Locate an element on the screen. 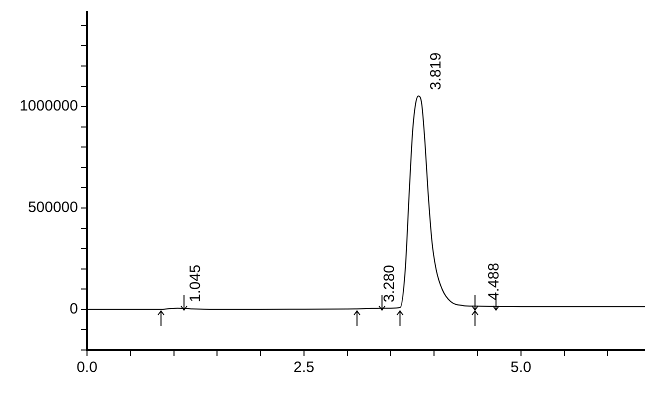 The image size is (645, 404). x-tick-label: 5.0 is located at coordinates (521, 367).